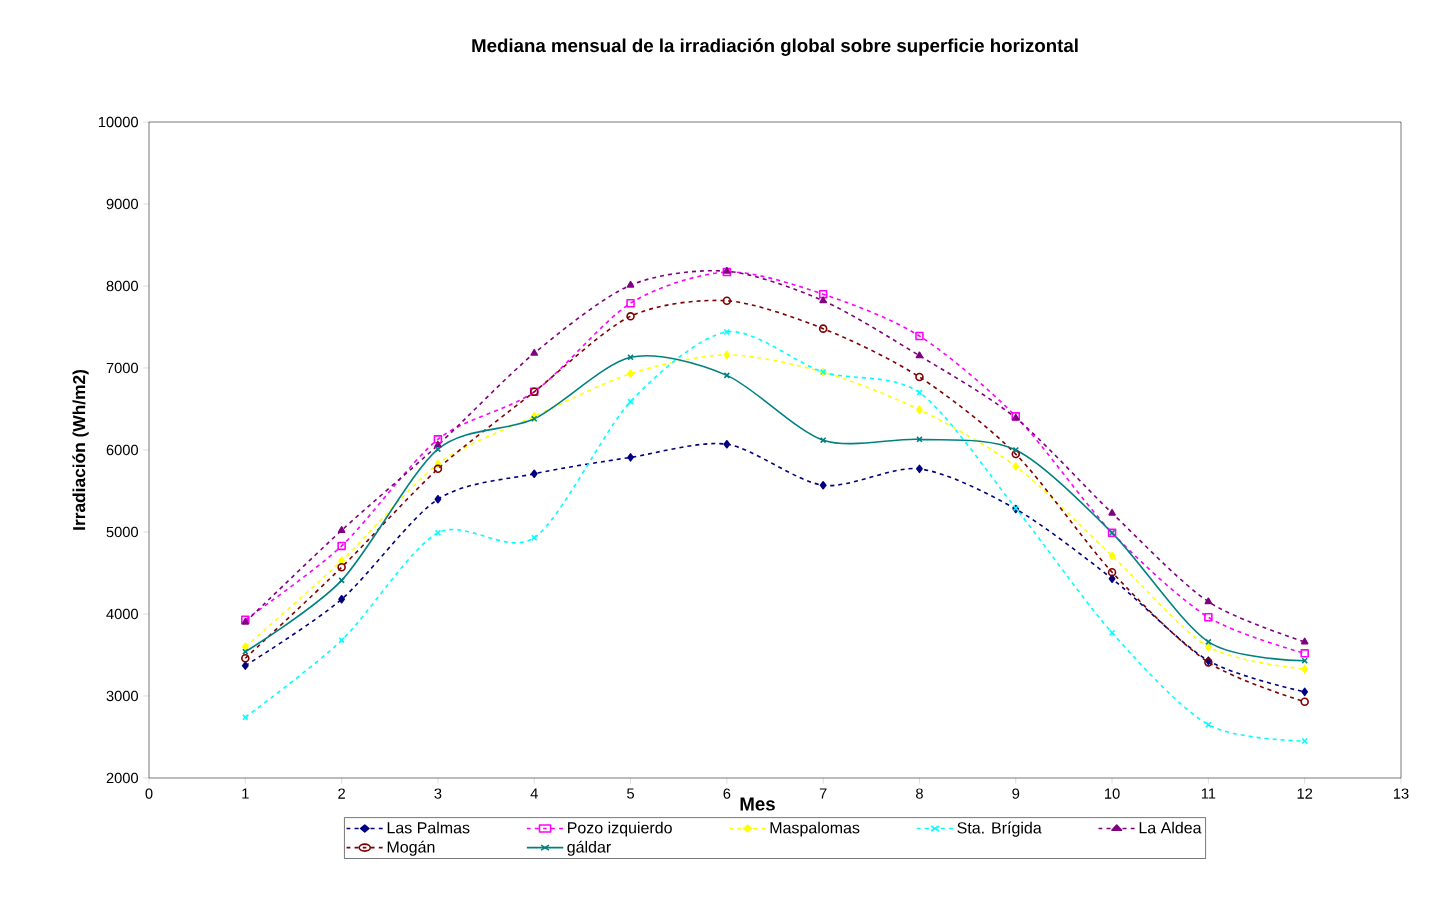 The width and height of the screenshot is (1447, 910). Describe the element at coordinates (589, 848) in the screenshot. I see `legend-label: gáldar` at that location.